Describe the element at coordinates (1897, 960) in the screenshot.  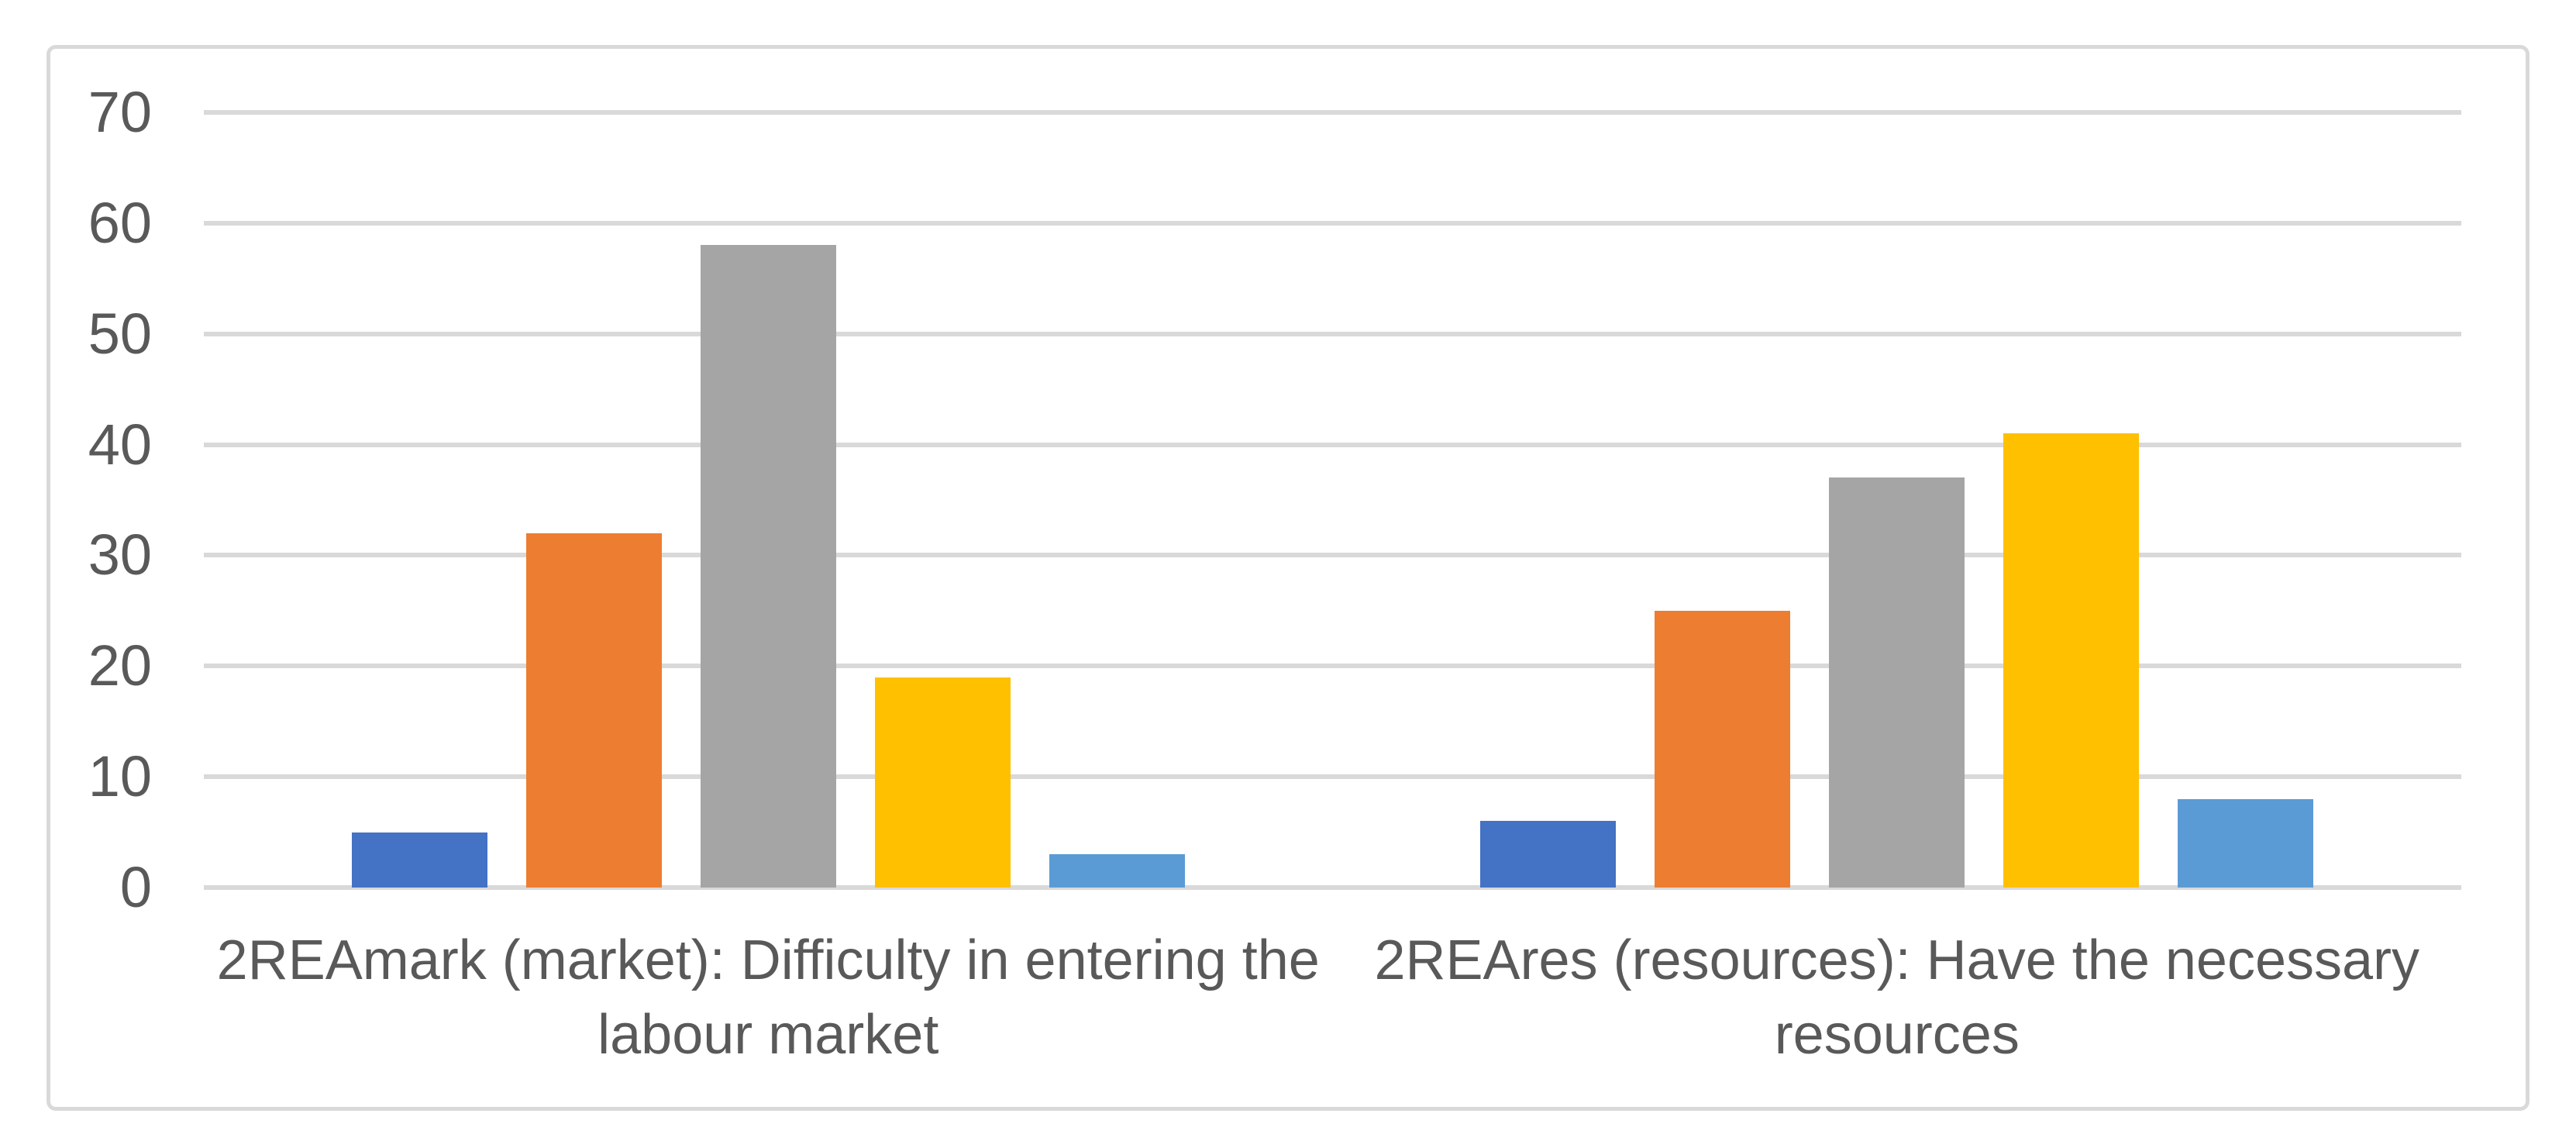
I see `x-axis-category-label-line: 2REAres (resources): Have the necessary` at that location.